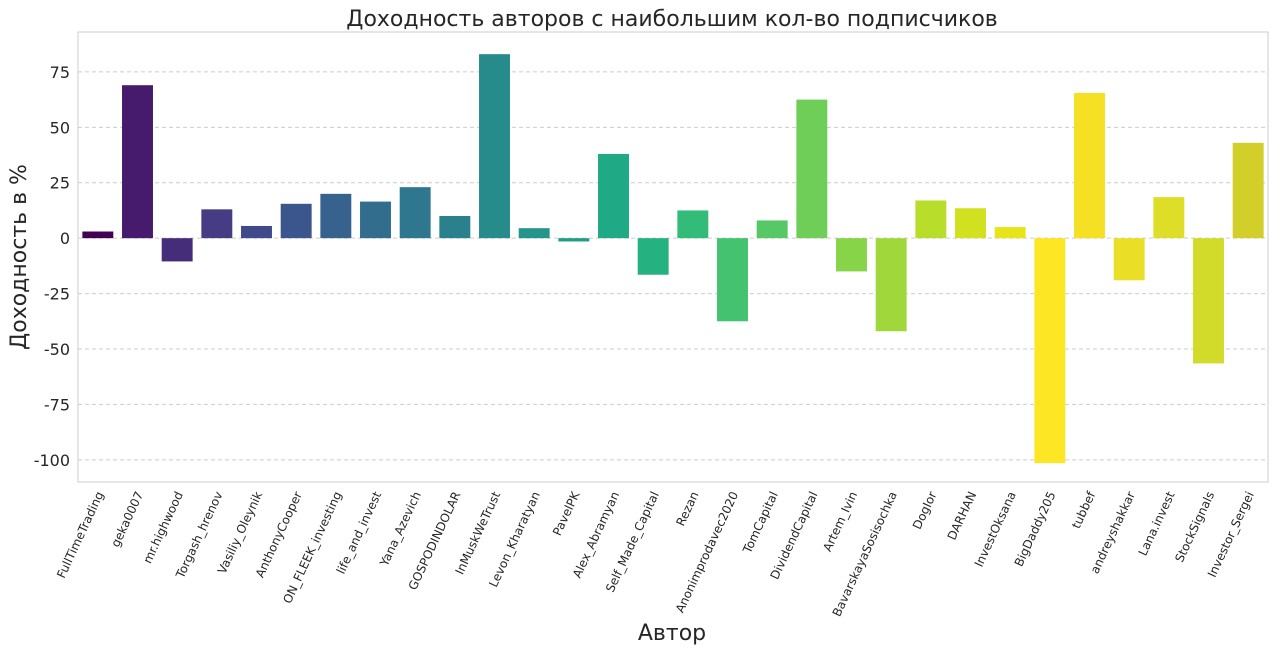  I want to click on x-tick-label: tubbef, so click(1084, 510).